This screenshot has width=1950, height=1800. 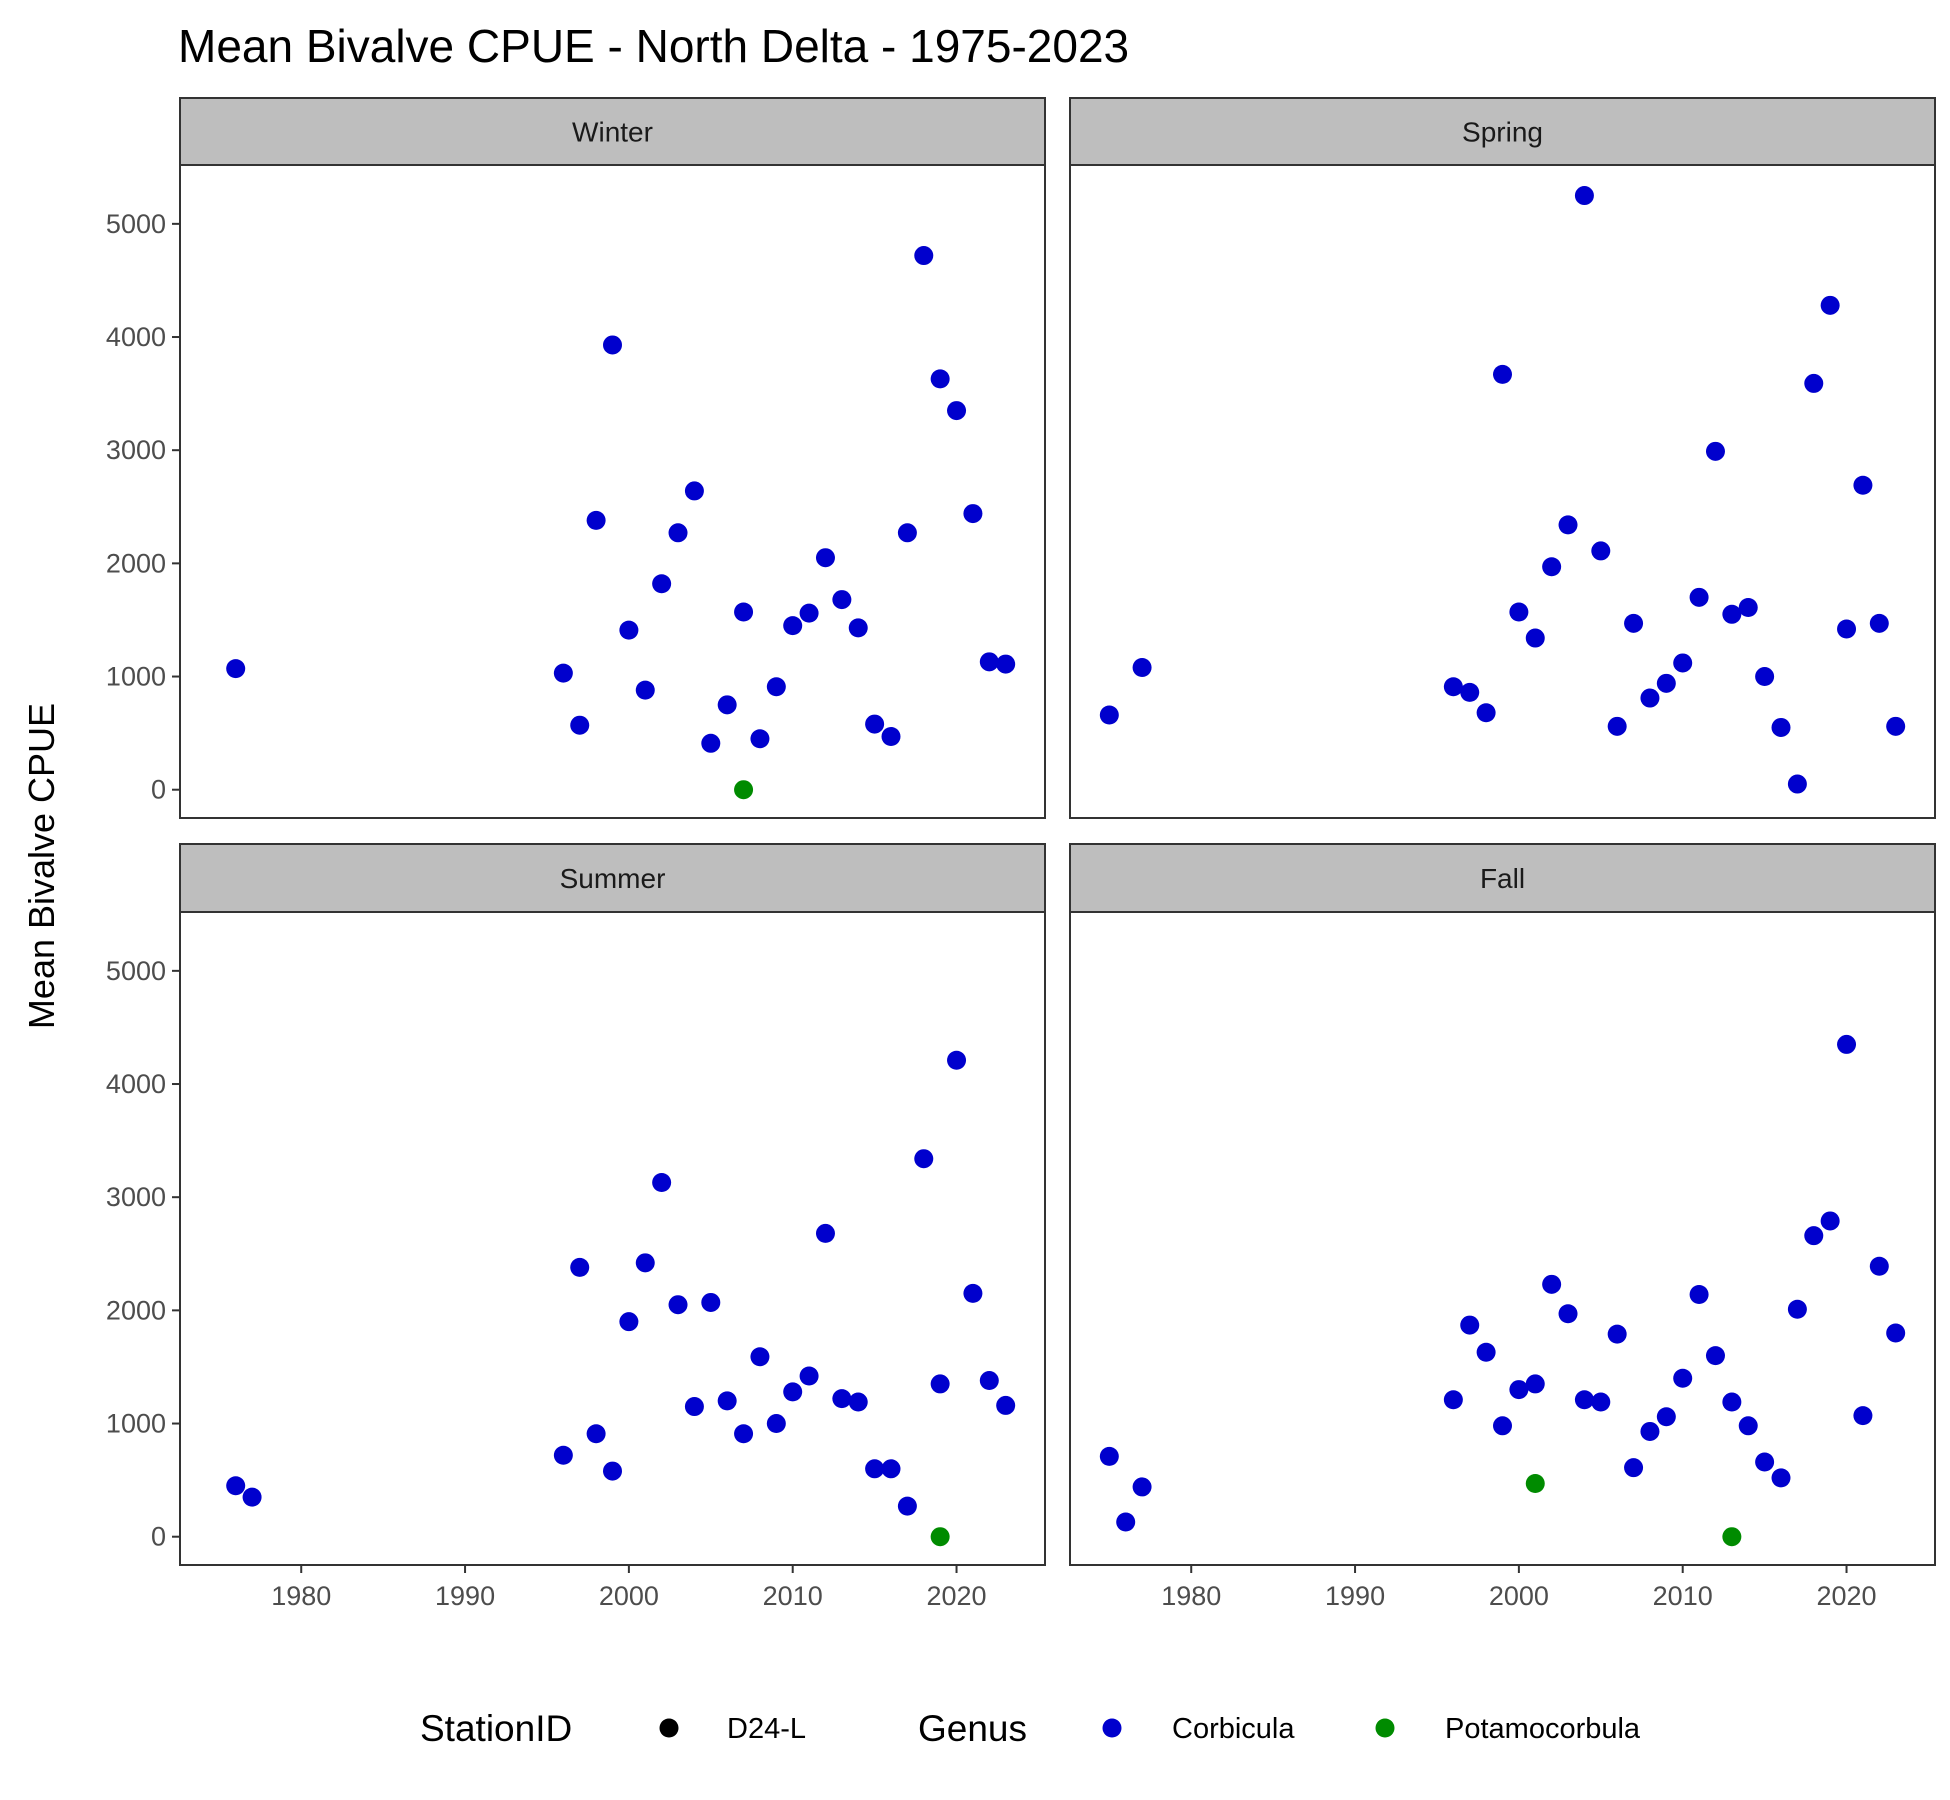 What do you see at coordinates (136, 1084) in the screenshot?
I see `y-tick-label: 4000` at bounding box center [136, 1084].